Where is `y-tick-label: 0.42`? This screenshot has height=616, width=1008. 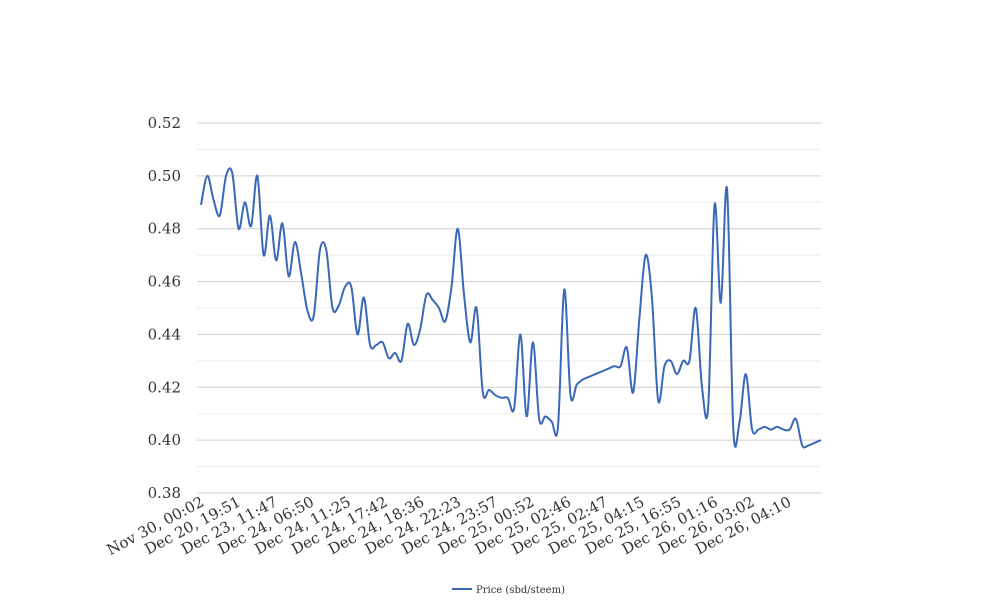 y-tick-label: 0.42 is located at coordinates (164, 387).